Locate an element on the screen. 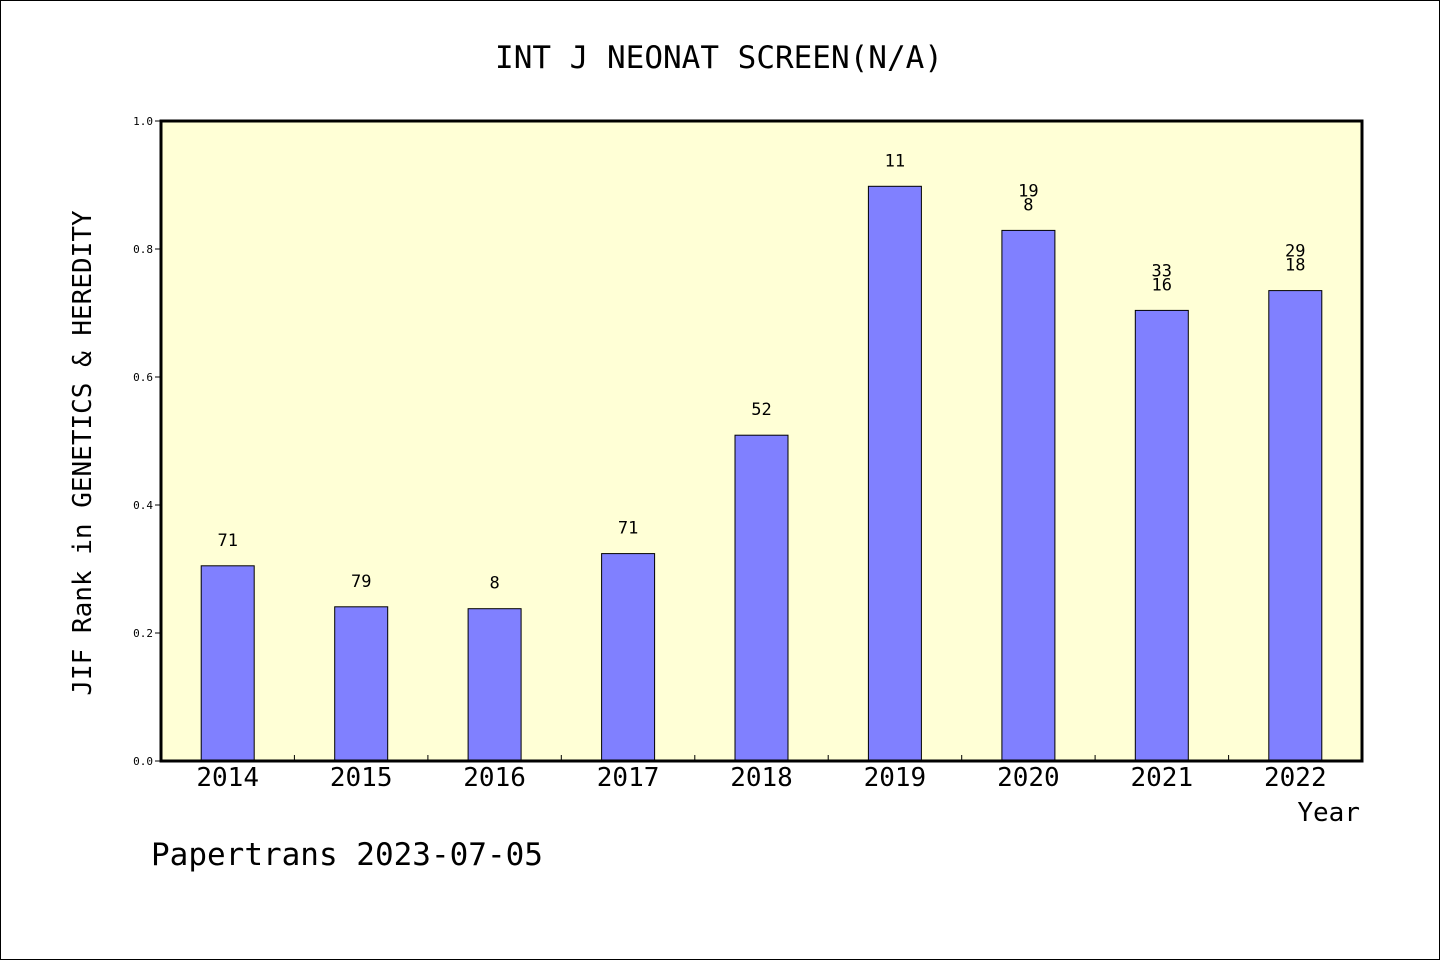 The width and height of the screenshot is (1440, 961). bar-2019 is located at coordinates (894, 473).